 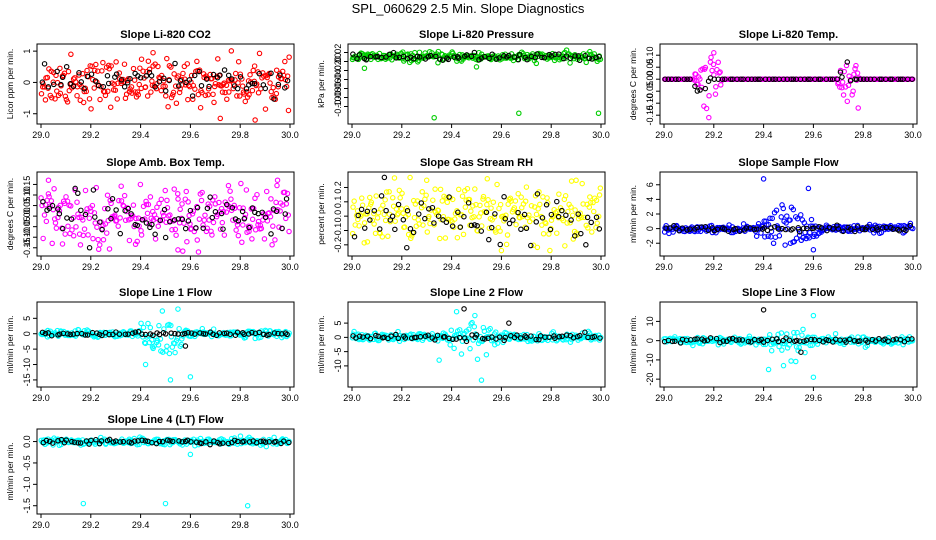 I want to click on y-tick-label: 5, so click(x=27, y=318).